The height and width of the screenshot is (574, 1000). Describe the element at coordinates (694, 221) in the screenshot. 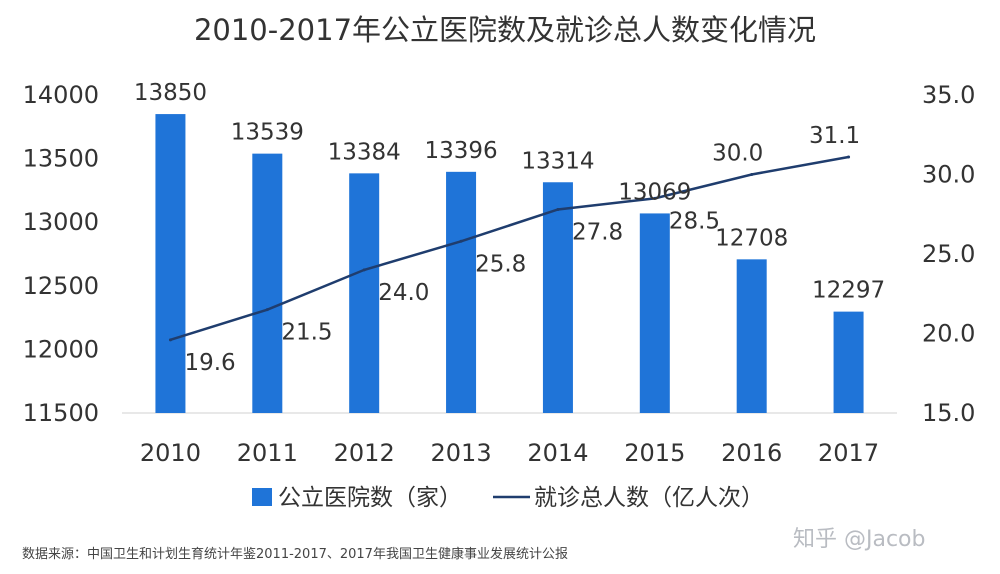

I see `line-value-label: 28.5` at that location.